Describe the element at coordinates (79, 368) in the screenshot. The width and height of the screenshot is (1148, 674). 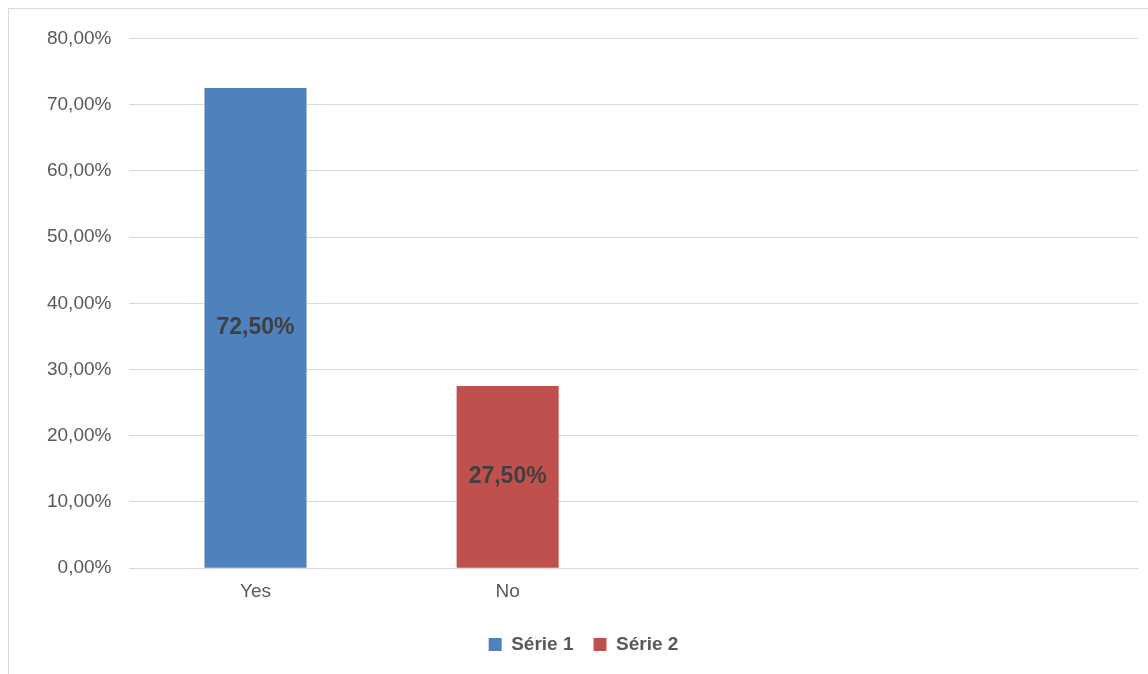
I see `y-tick-label: 30,00%` at that location.